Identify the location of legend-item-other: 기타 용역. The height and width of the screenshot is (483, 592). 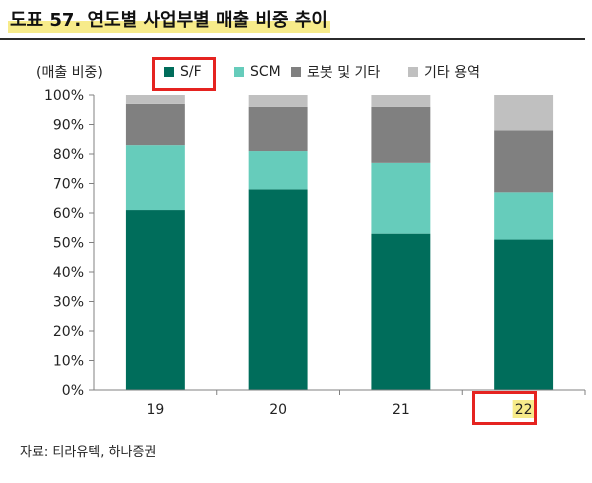
(444, 72).